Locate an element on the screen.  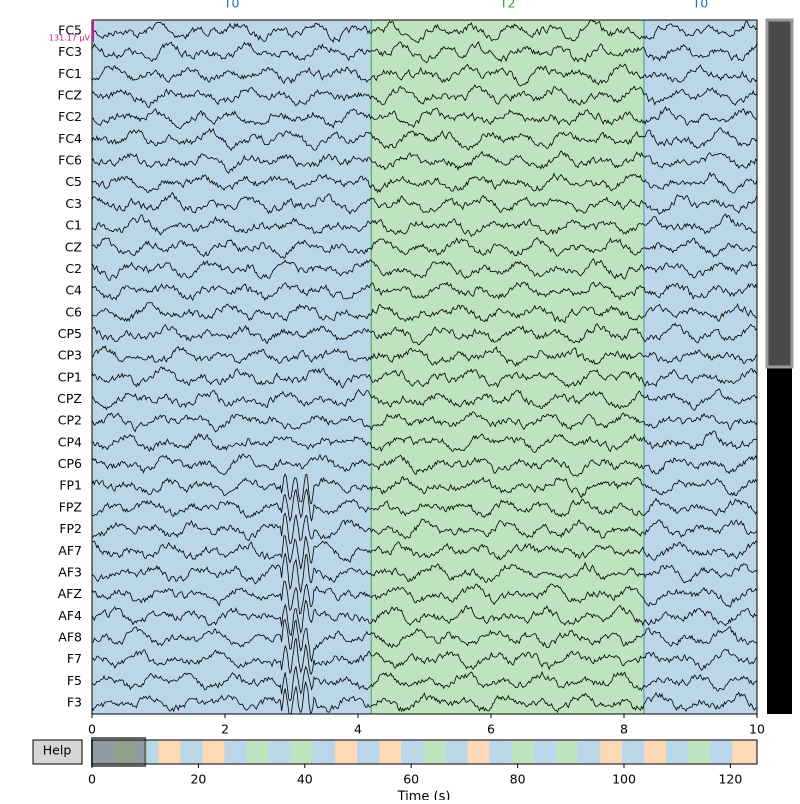
help-button: Help is located at coordinates (57, 752).